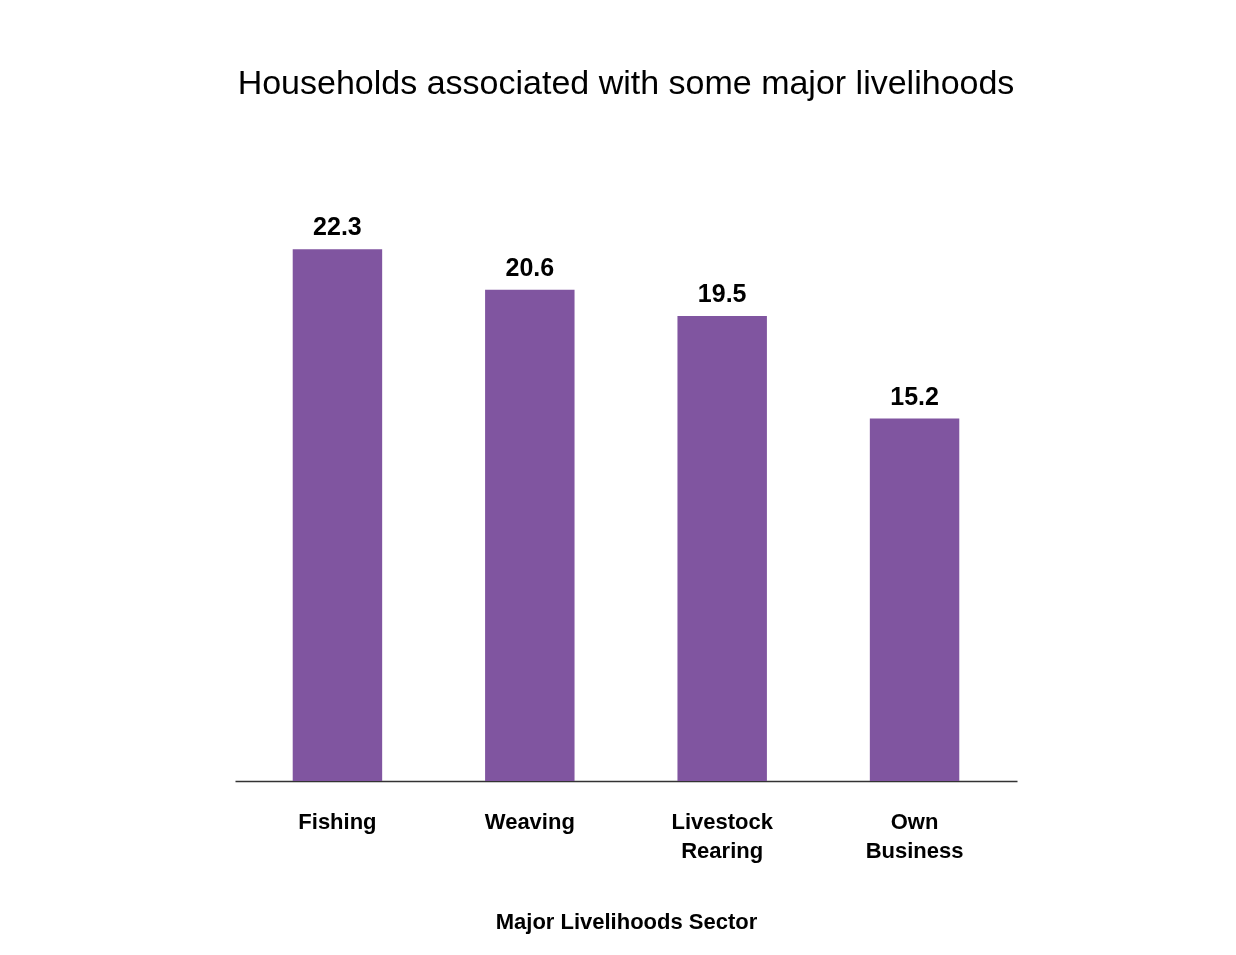 This screenshot has width=1236, height=955. What do you see at coordinates (530, 266) in the screenshot?
I see `data-label: 20.6` at bounding box center [530, 266].